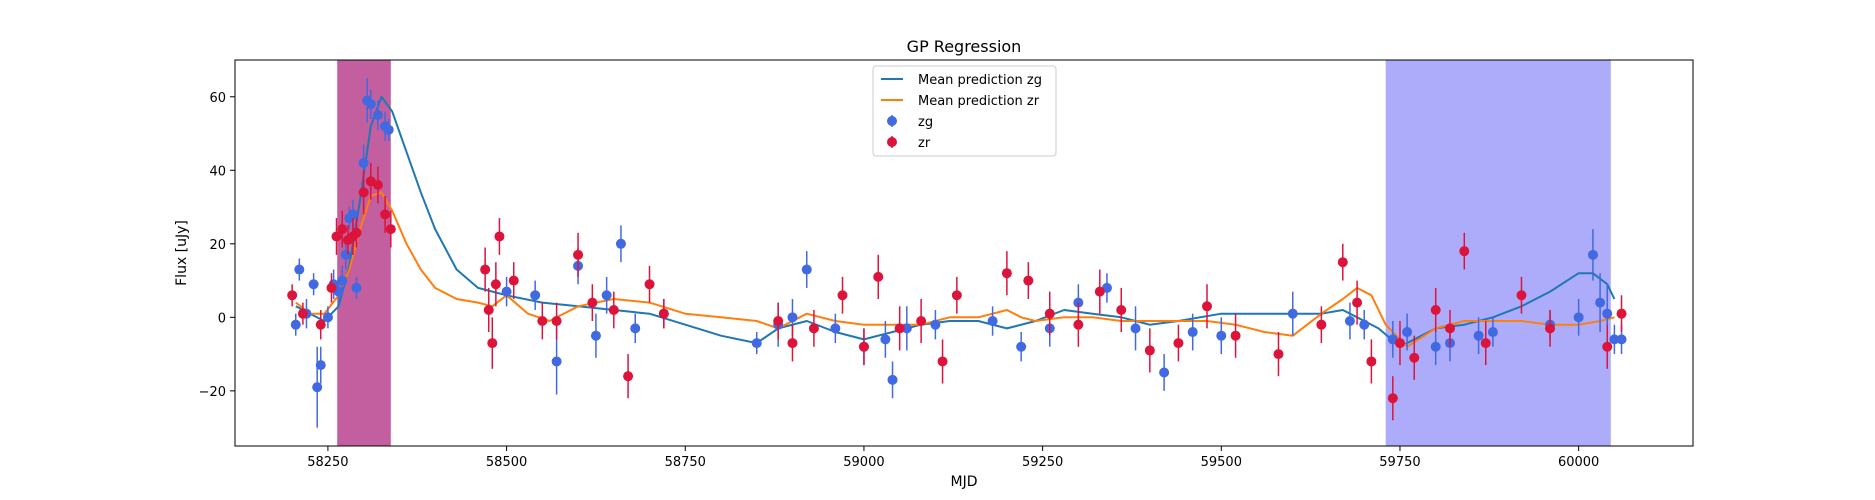 Image resolution: width=1875 pixels, height=500 pixels. Describe the element at coordinates (327, 462) in the screenshot. I see `x-tick-label-0: 58250` at that location.